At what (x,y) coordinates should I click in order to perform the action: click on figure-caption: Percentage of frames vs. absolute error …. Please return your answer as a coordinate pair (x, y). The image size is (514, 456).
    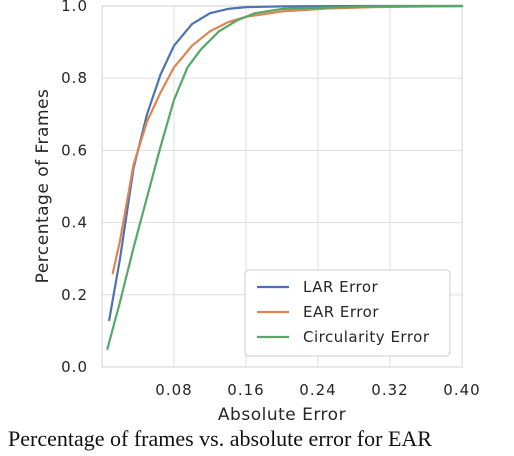
    Looking at the image, I should click on (220, 438).